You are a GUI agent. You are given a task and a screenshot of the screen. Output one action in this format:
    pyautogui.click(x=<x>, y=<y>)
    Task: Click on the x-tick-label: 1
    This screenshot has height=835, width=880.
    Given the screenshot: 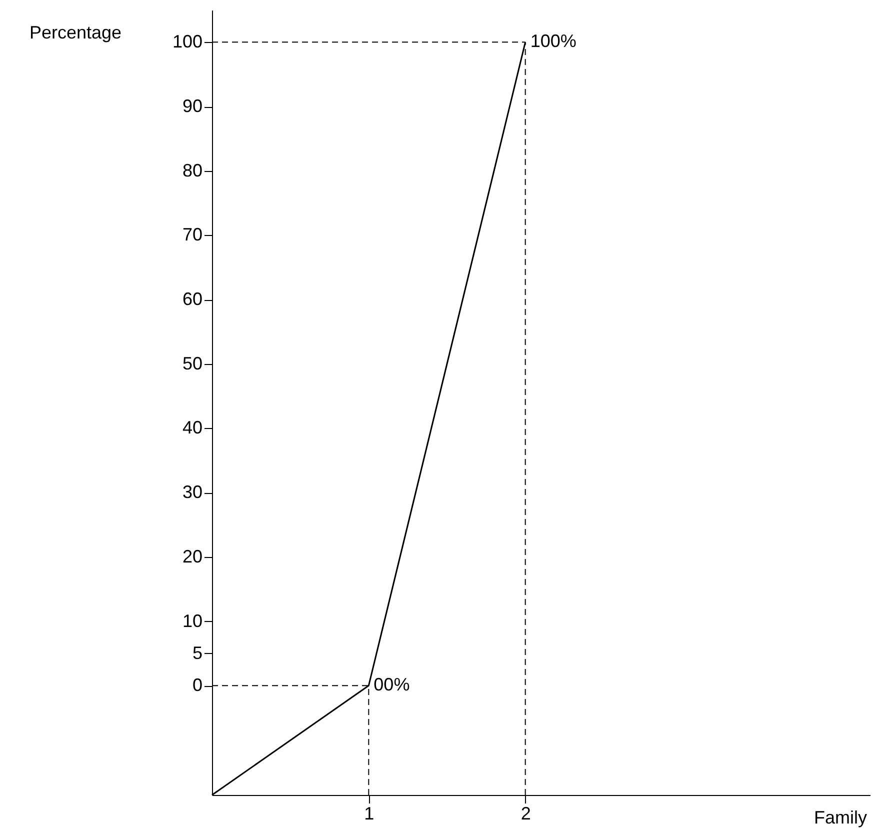 What is the action you would take?
    pyautogui.click(x=369, y=814)
    